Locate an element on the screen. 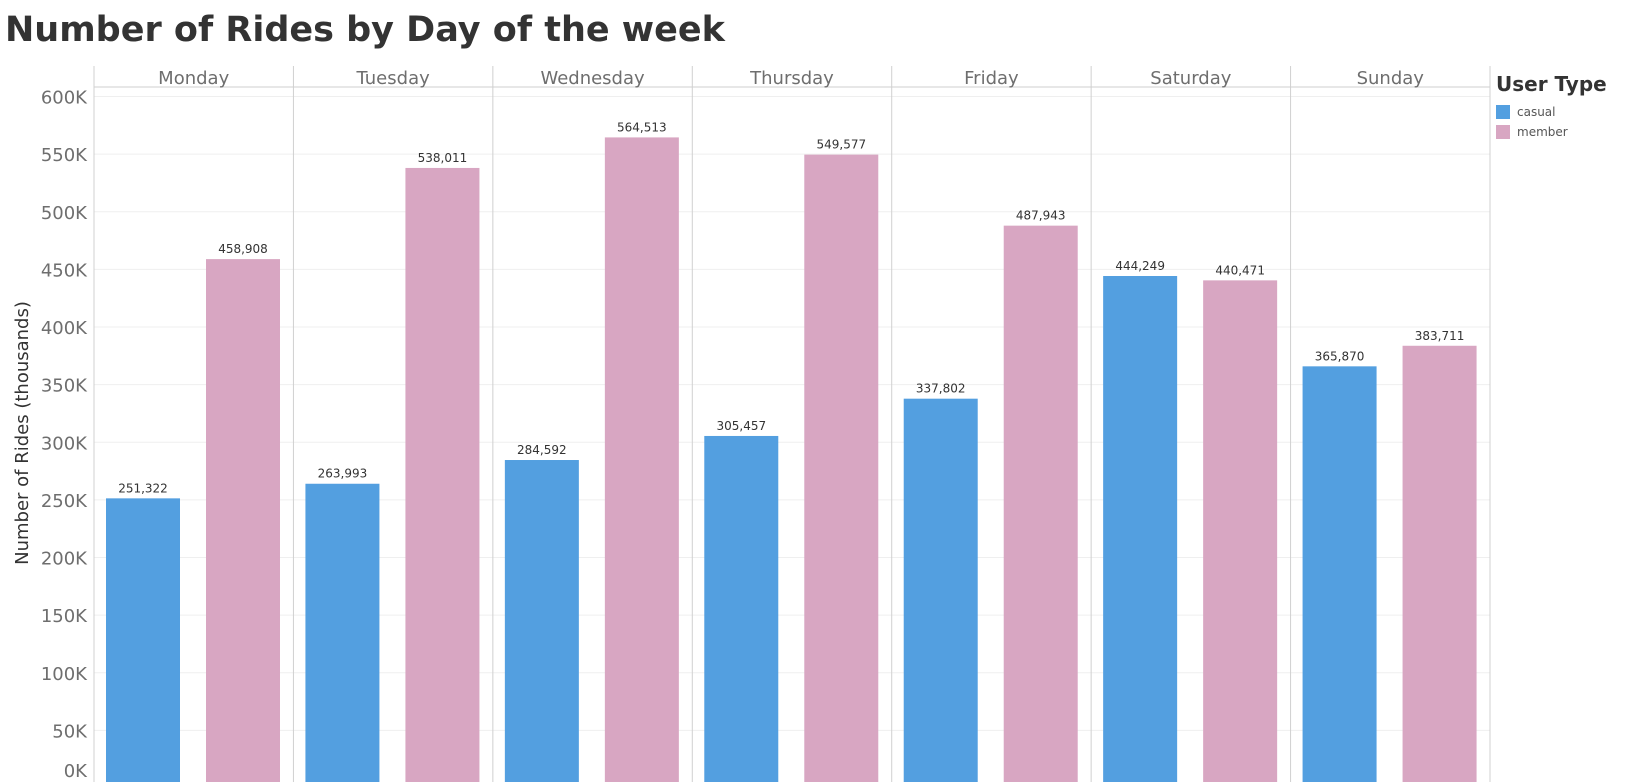 This screenshot has height=782, width=1631. y-tick-label: 550K is located at coordinates (64, 155).